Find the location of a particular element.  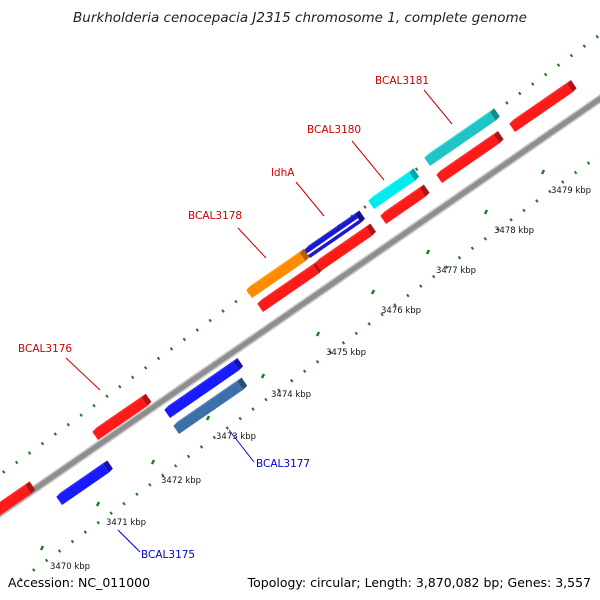

gene-label-ldha: ldhA is located at coordinates (283, 173).